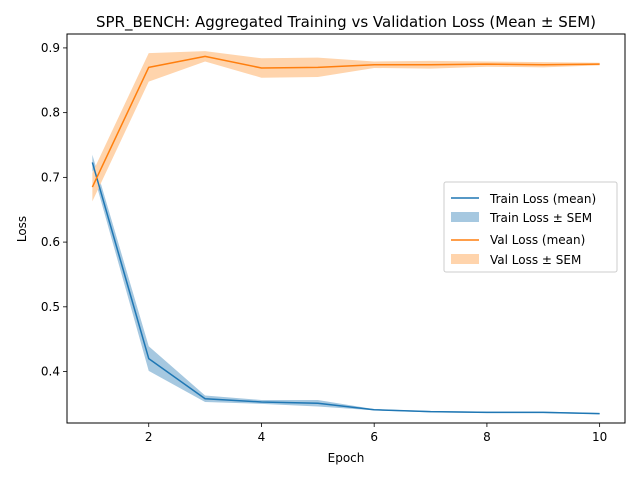  What do you see at coordinates (50, 113) in the screenshot?
I see `y-tick-label: 0.8` at bounding box center [50, 113].